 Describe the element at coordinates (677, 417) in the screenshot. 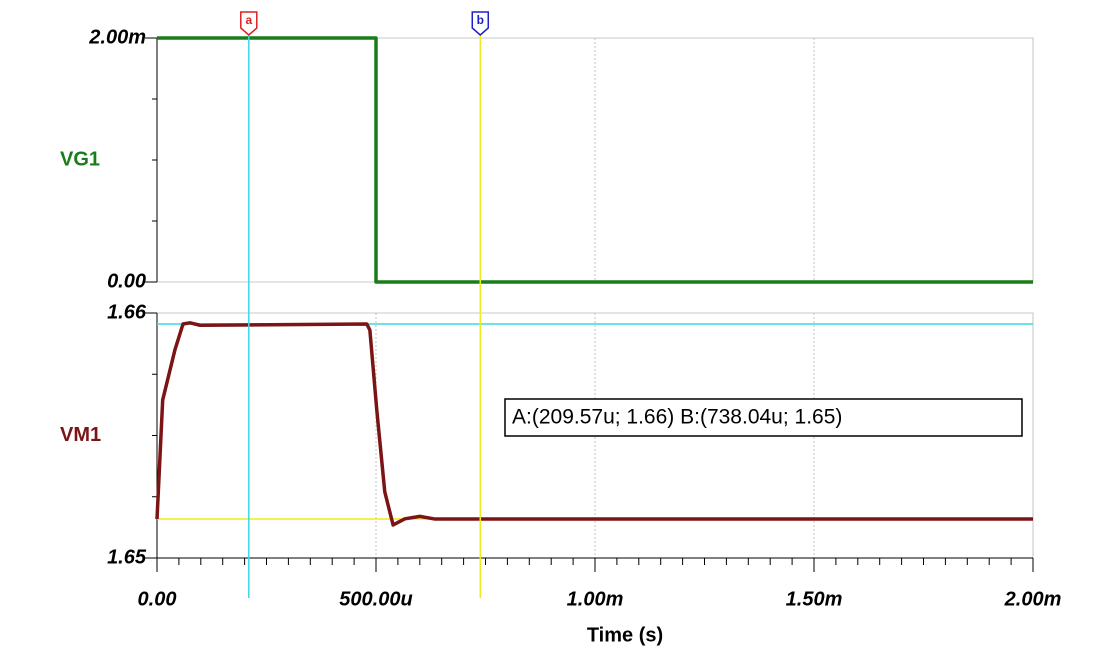

I see `cursor-readout: A:(209.57u; 1.66) B:(738.04u; 1.65)` at that location.